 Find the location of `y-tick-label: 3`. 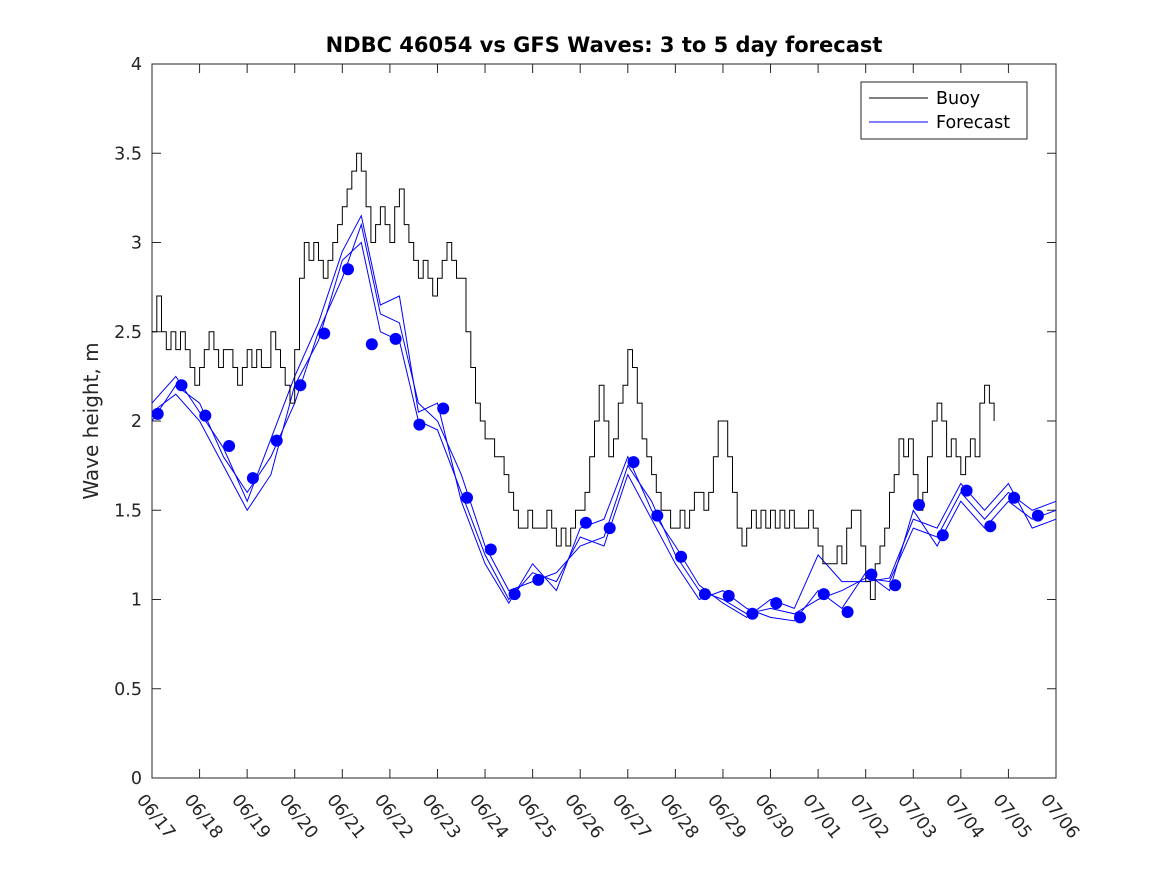

y-tick-label: 3 is located at coordinates (136, 244).